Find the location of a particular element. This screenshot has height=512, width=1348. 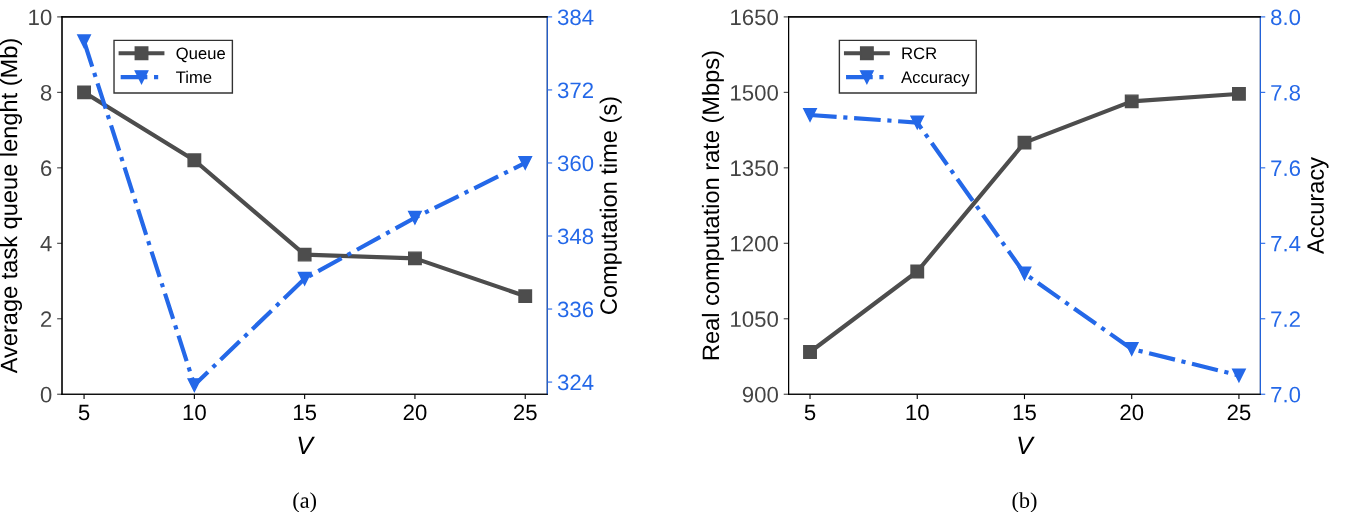

y-tick-label: 1650 is located at coordinates (754, 17).